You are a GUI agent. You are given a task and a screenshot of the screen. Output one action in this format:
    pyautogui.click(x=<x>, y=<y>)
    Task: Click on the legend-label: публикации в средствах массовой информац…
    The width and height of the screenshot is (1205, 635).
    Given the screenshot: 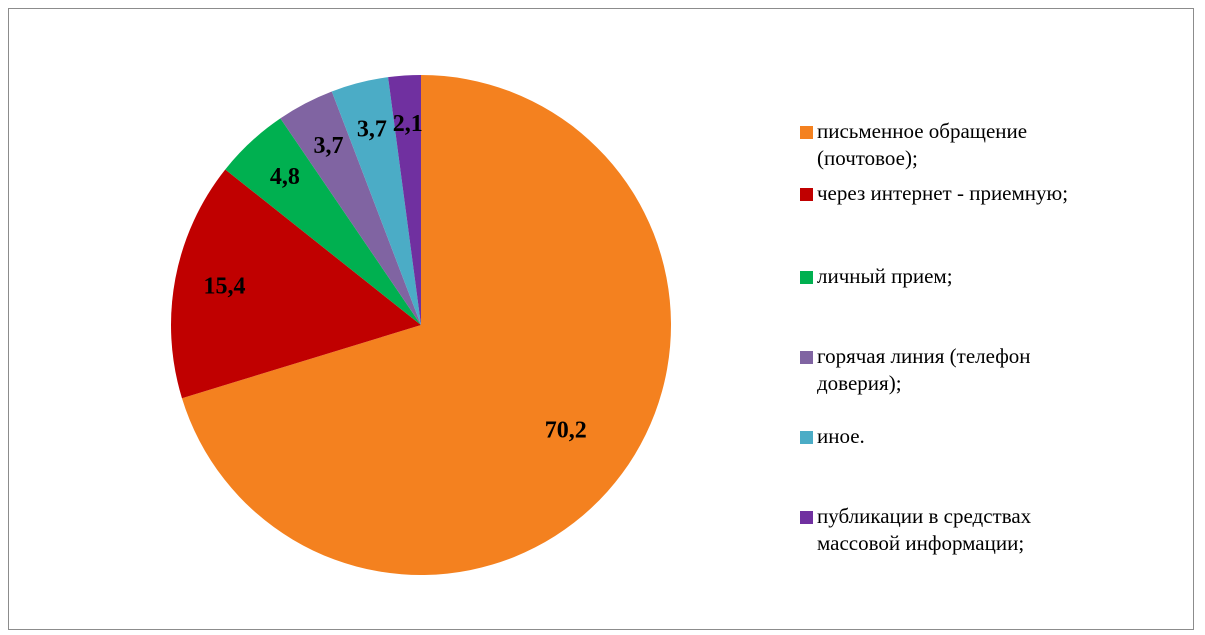 What is the action you would take?
    pyautogui.click(x=924, y=529)
    